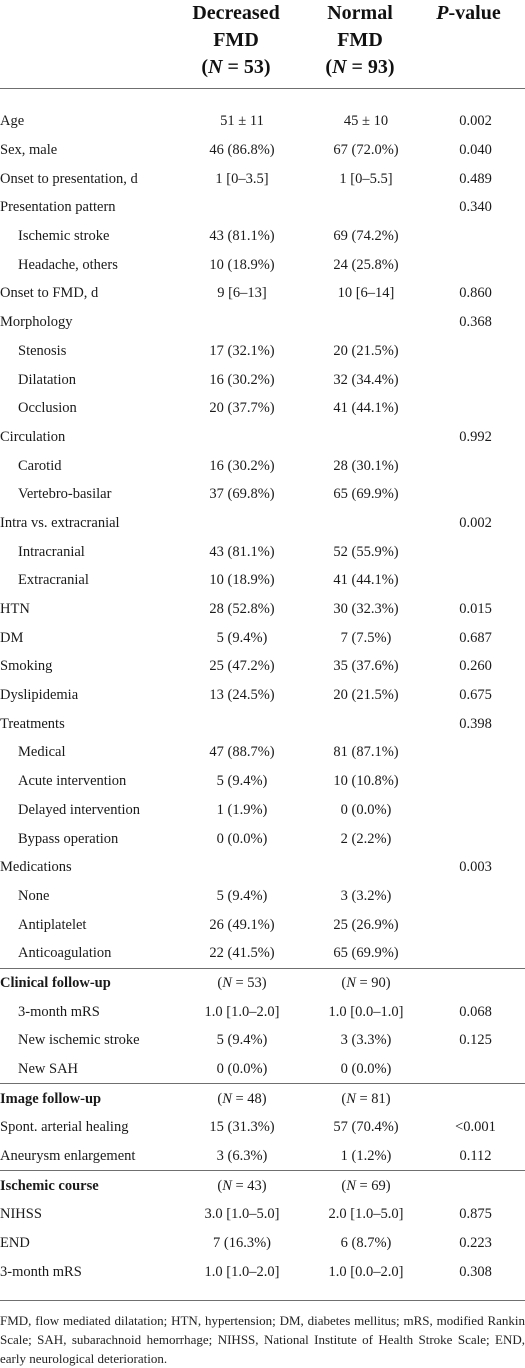  I want to click on header-normal-line2: FMD, so click(360, 40).